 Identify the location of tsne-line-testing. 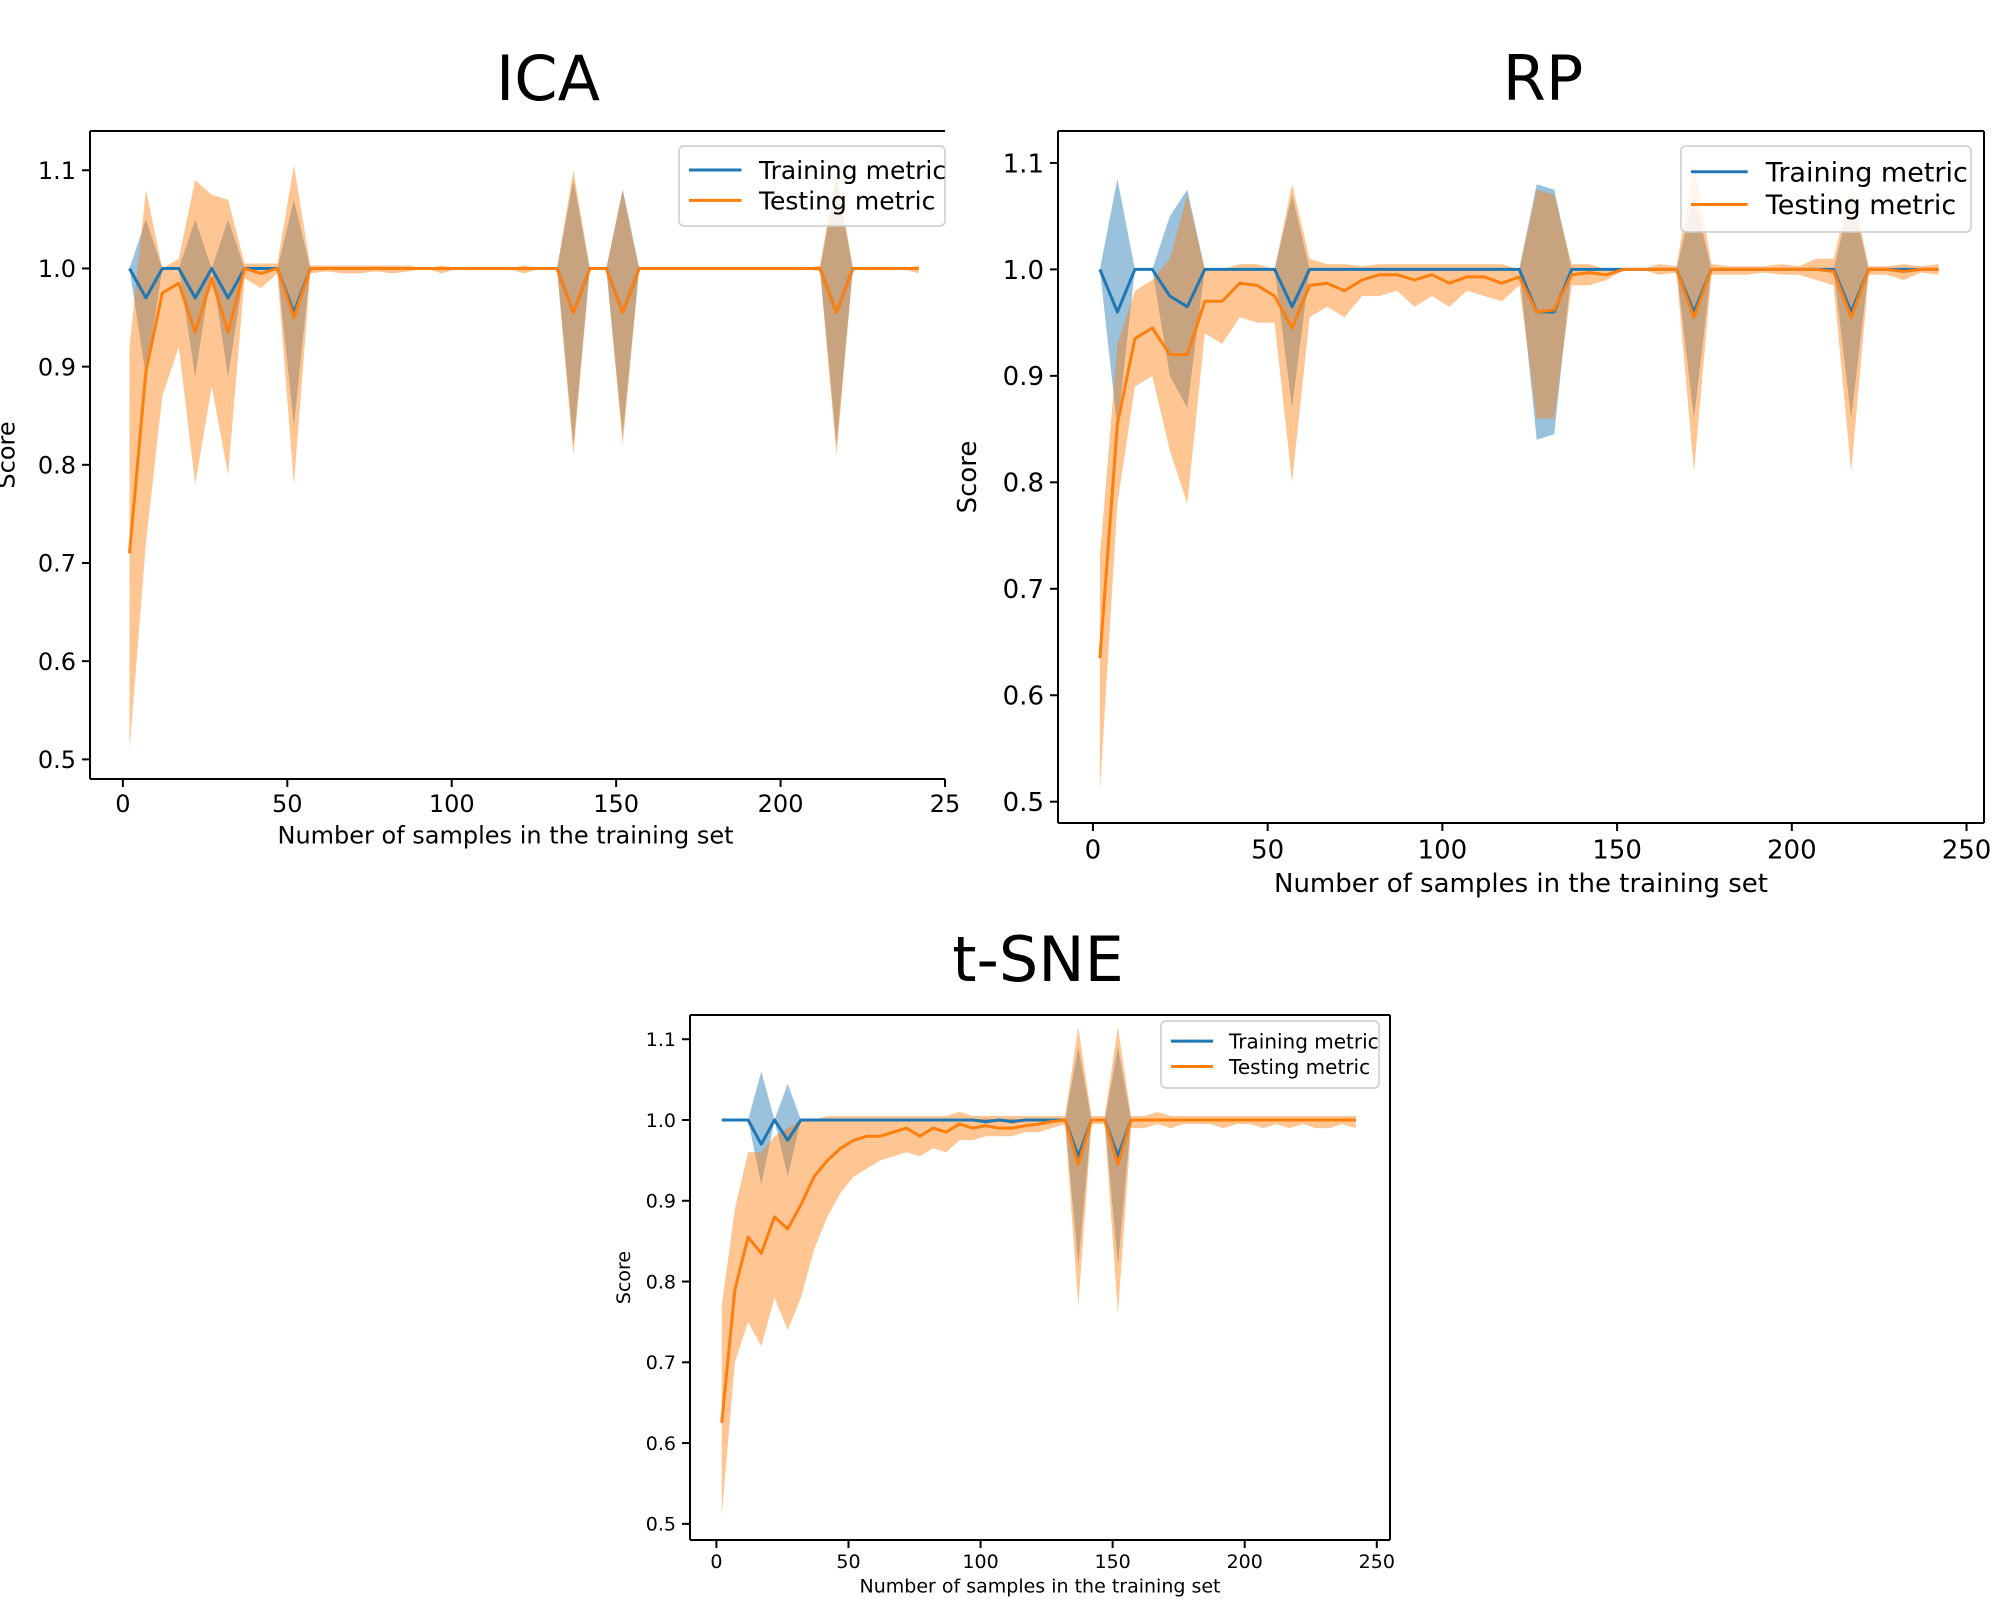
(1038, 1271).